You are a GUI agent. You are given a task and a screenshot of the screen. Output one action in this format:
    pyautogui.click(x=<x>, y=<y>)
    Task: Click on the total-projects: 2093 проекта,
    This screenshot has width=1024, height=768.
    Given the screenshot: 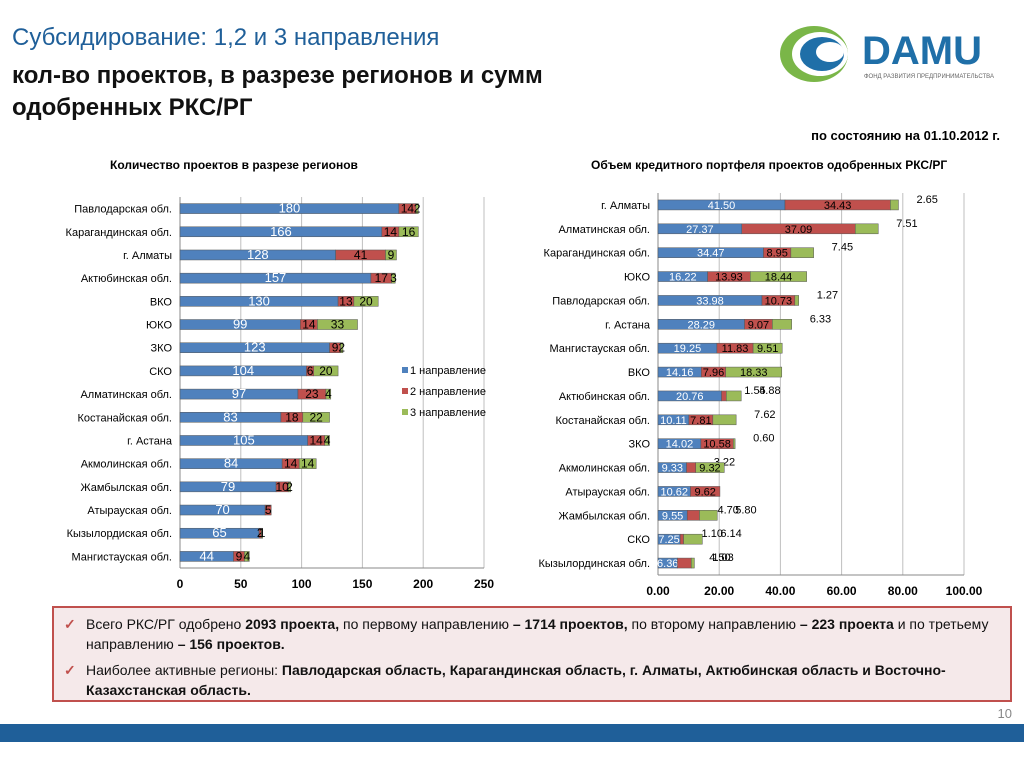 What is the action you would take?
    pyautogui.click(x=292, y=624)
    